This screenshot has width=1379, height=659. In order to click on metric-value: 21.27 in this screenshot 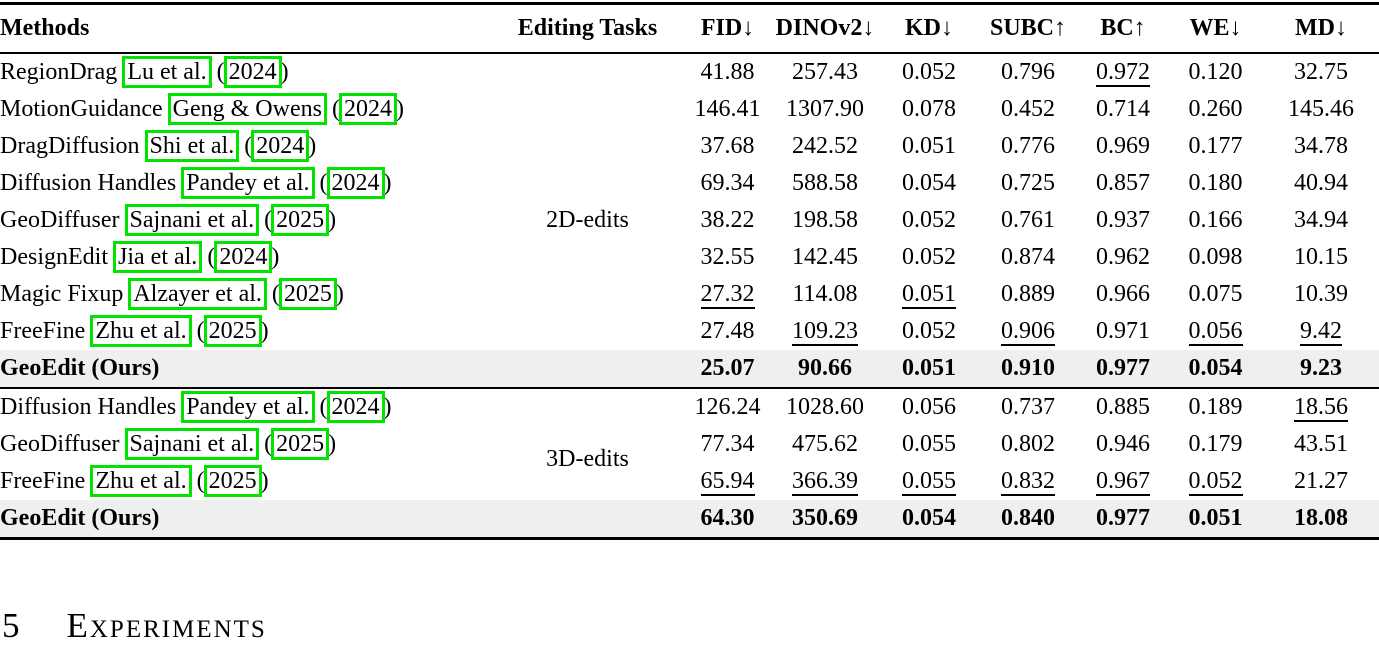, I will do `click(1321, 481)`.